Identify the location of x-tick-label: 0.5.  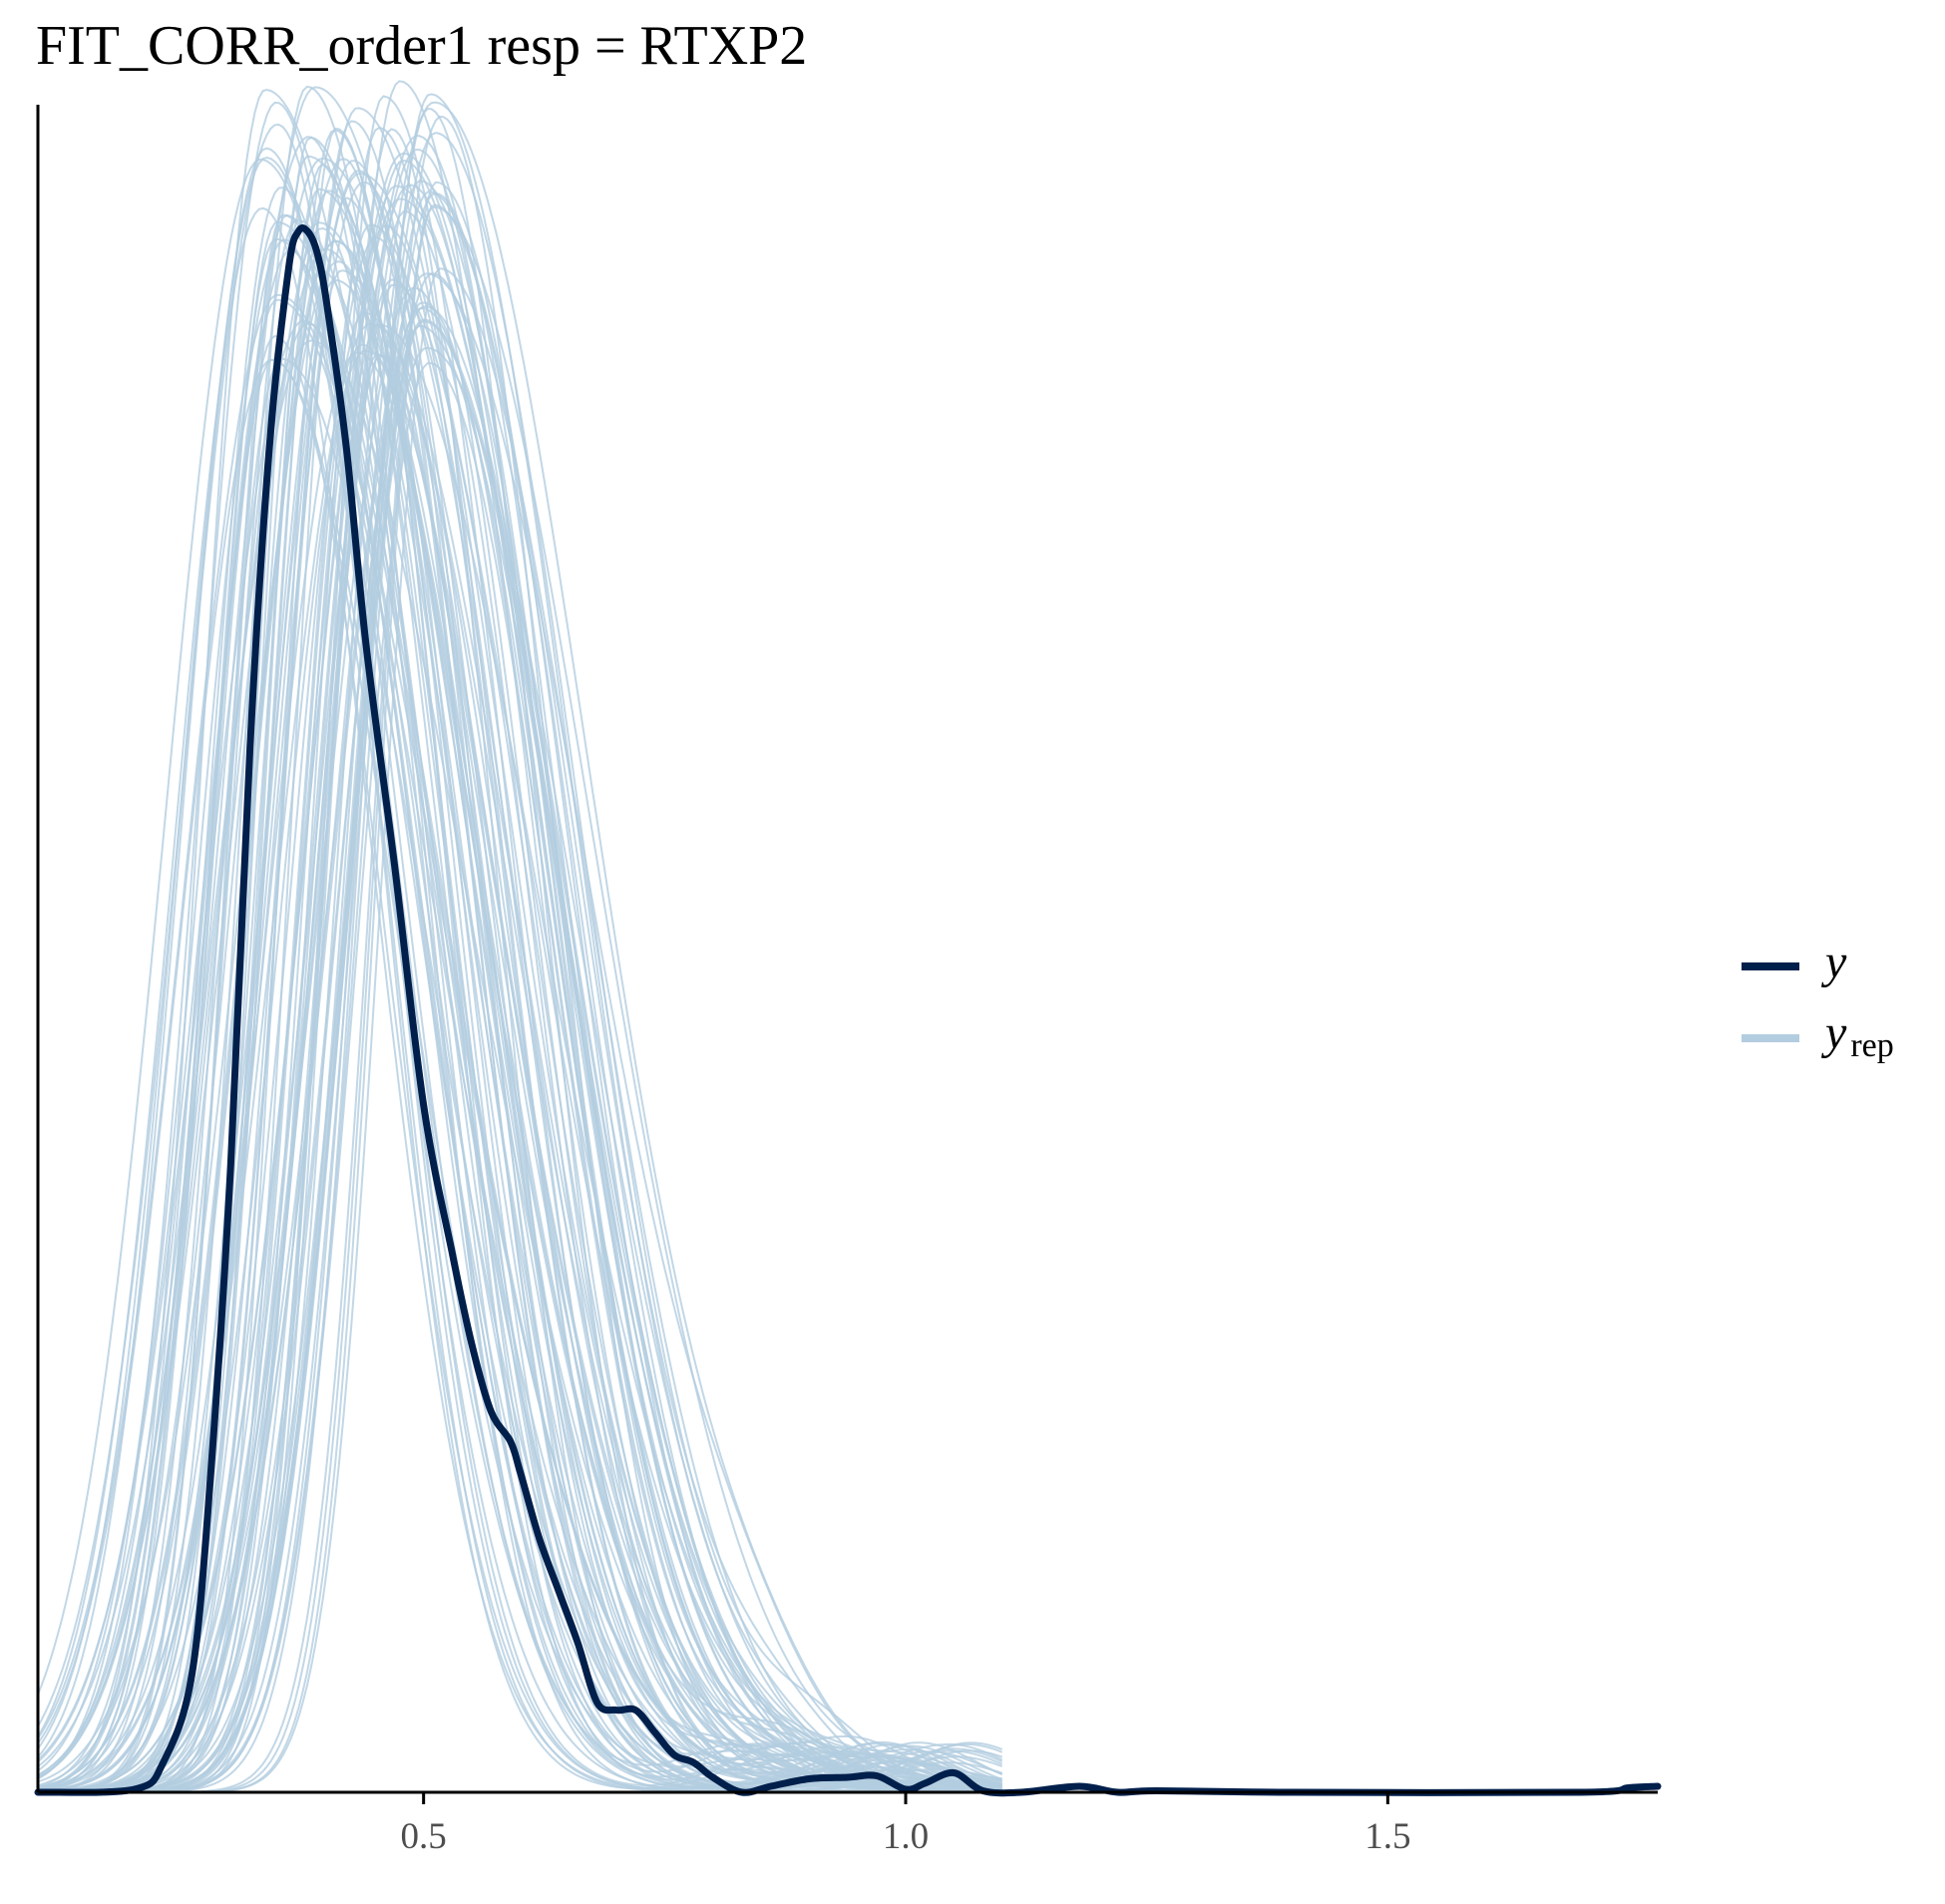
(424, 1836).